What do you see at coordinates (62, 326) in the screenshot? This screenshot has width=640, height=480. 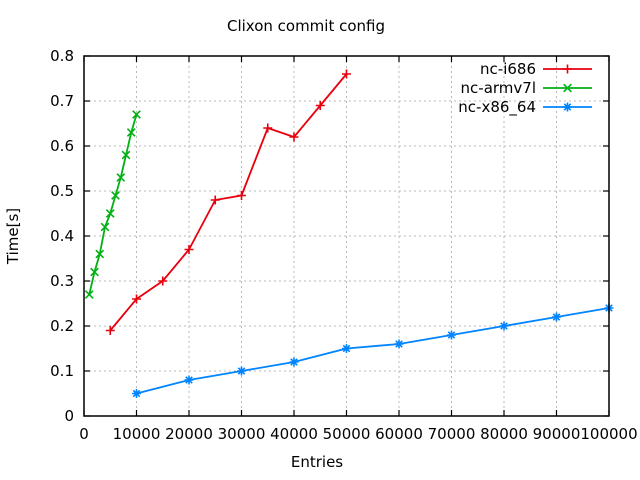 I see `y-tick-label: 0.2` at bounding box center [62, 326].